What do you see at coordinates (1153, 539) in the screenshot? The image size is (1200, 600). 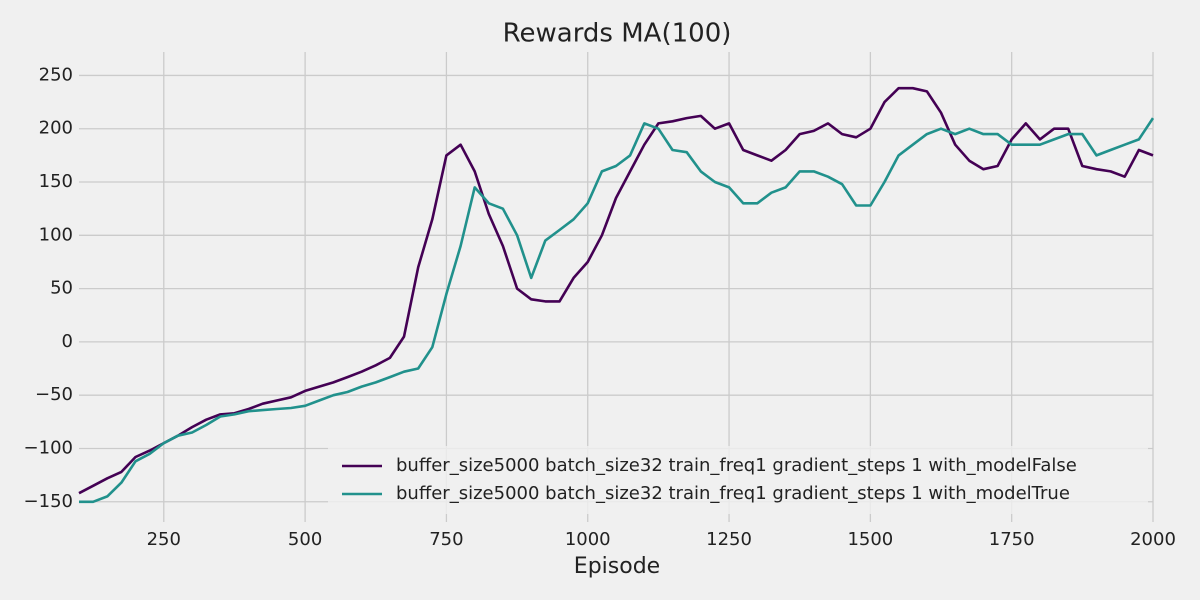 I see `x-tick-label: 2000` at bounding box center [1153, 539].